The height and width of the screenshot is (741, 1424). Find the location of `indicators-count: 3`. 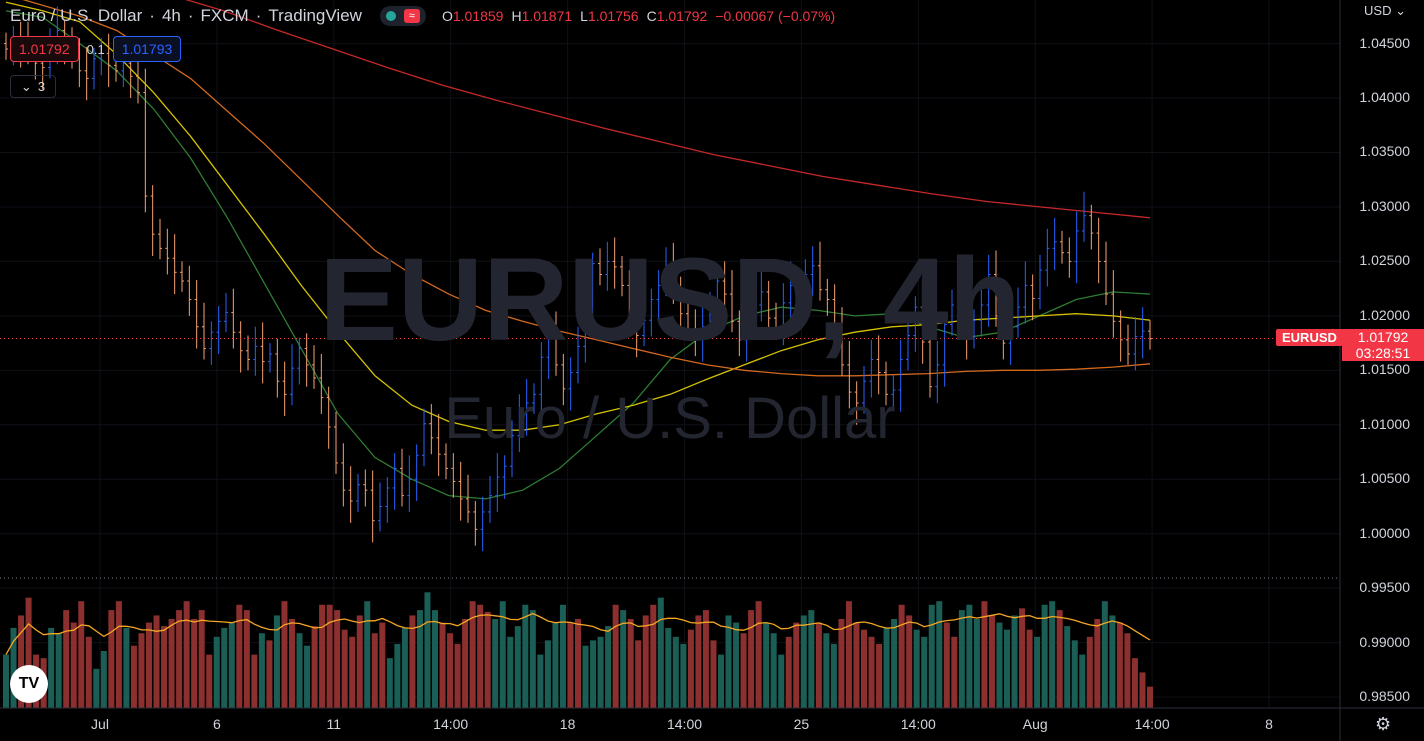

indicators-count: 3 is located at coordinates (41, 86).